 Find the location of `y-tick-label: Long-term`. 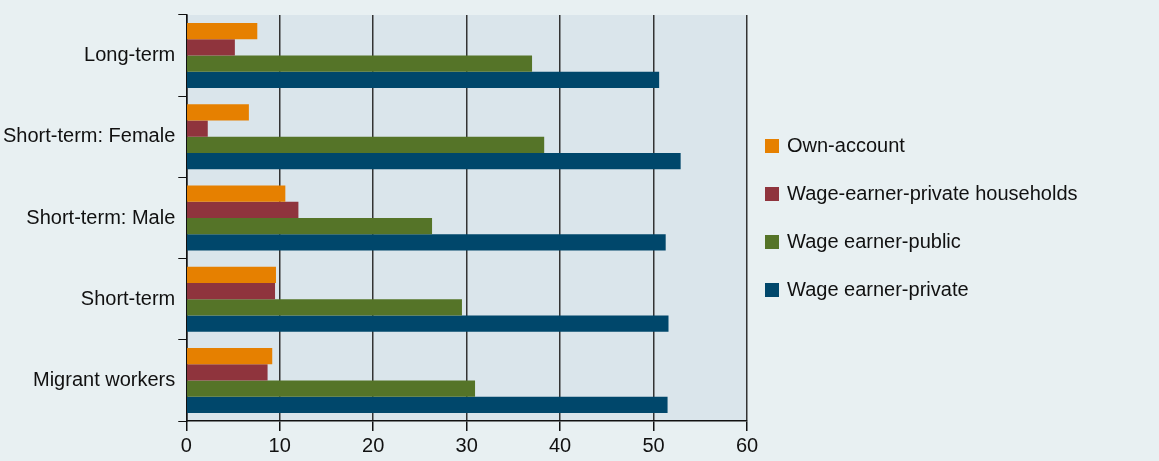

y-tick-label: Long-term is located at coordinates (130, 54).